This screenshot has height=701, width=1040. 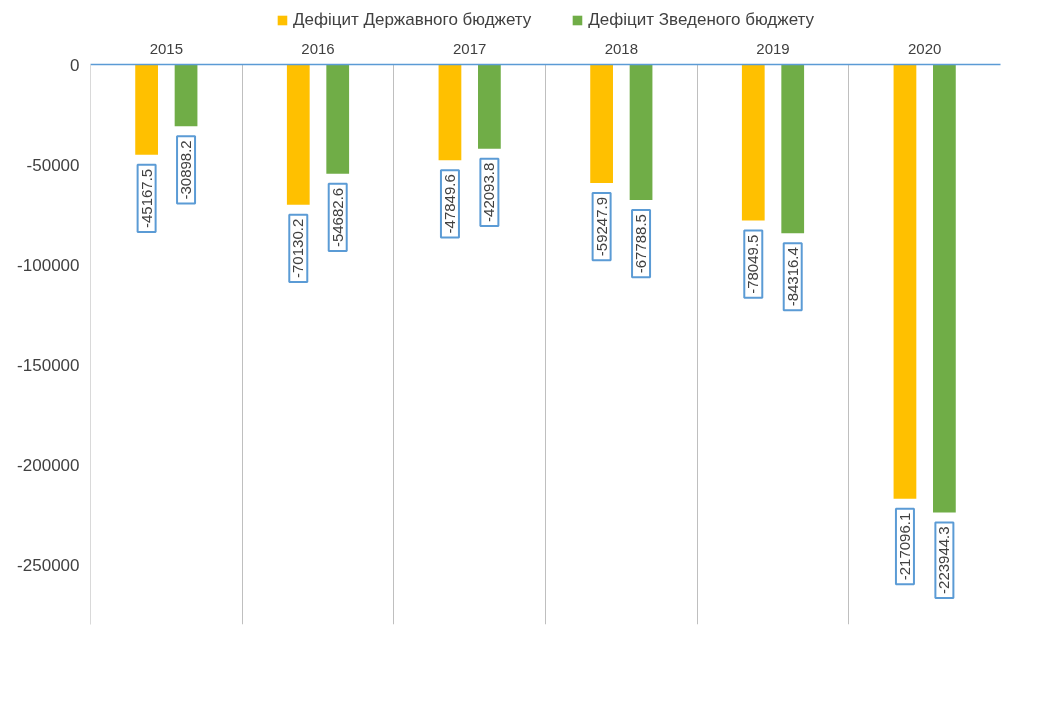 What do you see at coordinates (318, 48) in the screenshot?
I see `x-tick-label: 2016` at bounding box center [318, 48].